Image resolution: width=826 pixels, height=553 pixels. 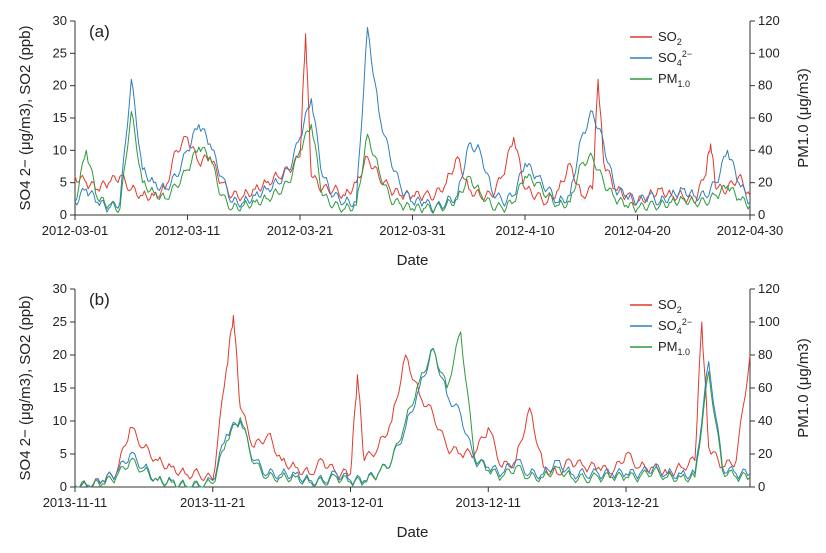 I want to click on x-tick-label: 2012-04-20, so click(x=637, y=230).